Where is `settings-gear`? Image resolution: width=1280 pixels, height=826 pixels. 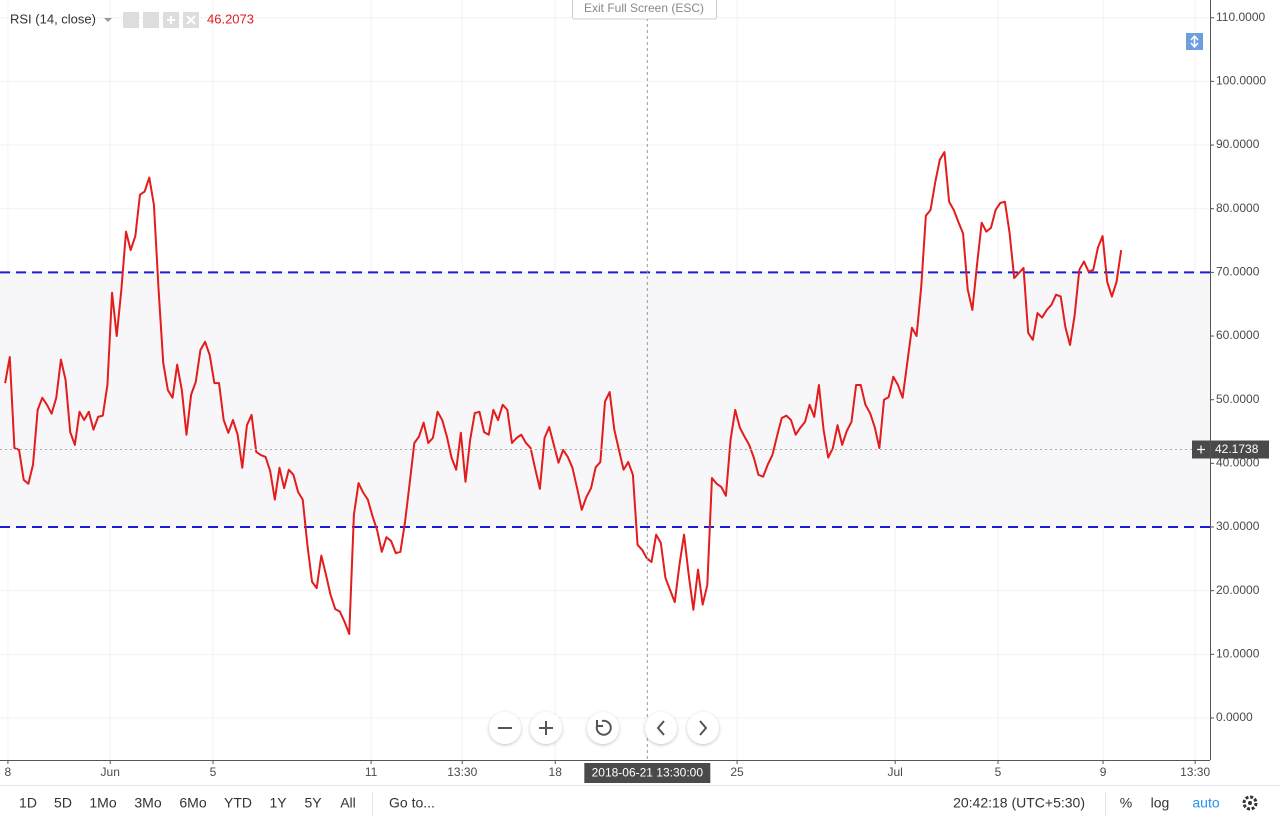 settings-gear is located at coordinates (1250, 803).